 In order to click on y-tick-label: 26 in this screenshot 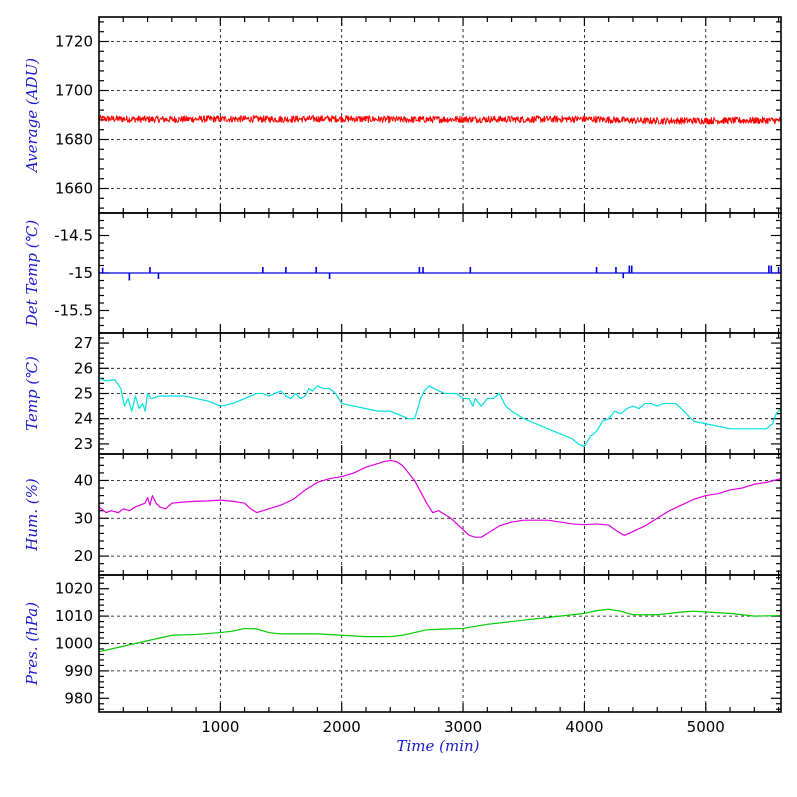, I will do `click(83, 368)`.